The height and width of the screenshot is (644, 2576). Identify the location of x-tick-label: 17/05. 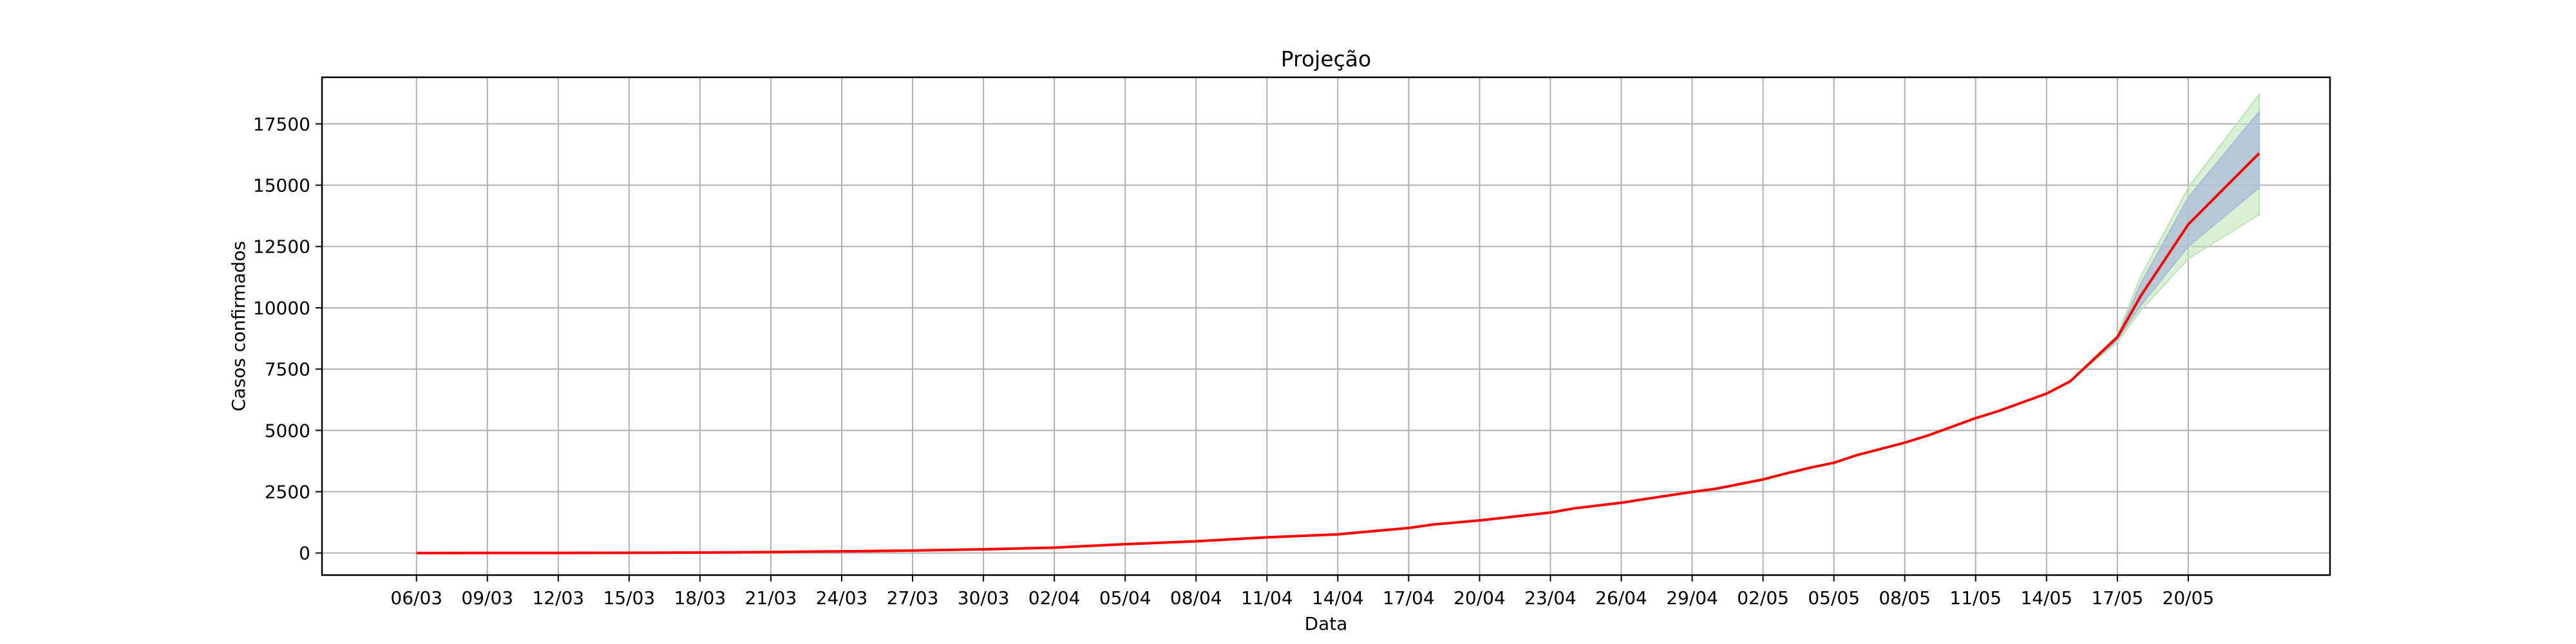
(2118, 598).